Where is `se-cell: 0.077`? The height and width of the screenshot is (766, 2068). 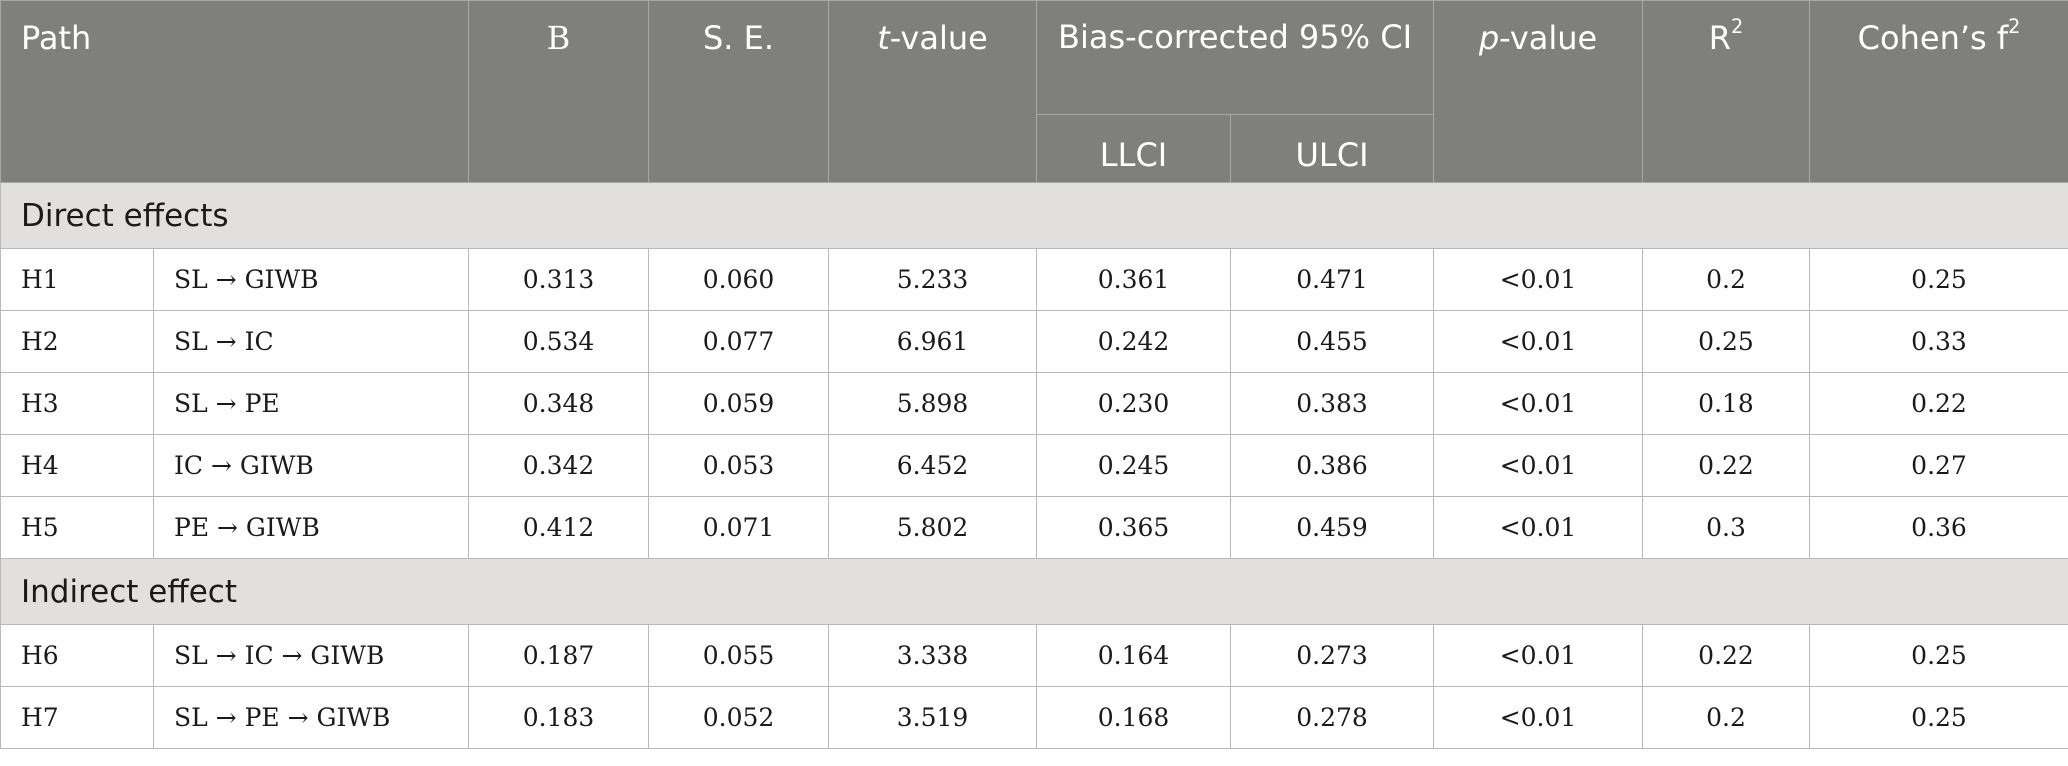 se-cell: 0.077 is located at coordinates (739, 341).